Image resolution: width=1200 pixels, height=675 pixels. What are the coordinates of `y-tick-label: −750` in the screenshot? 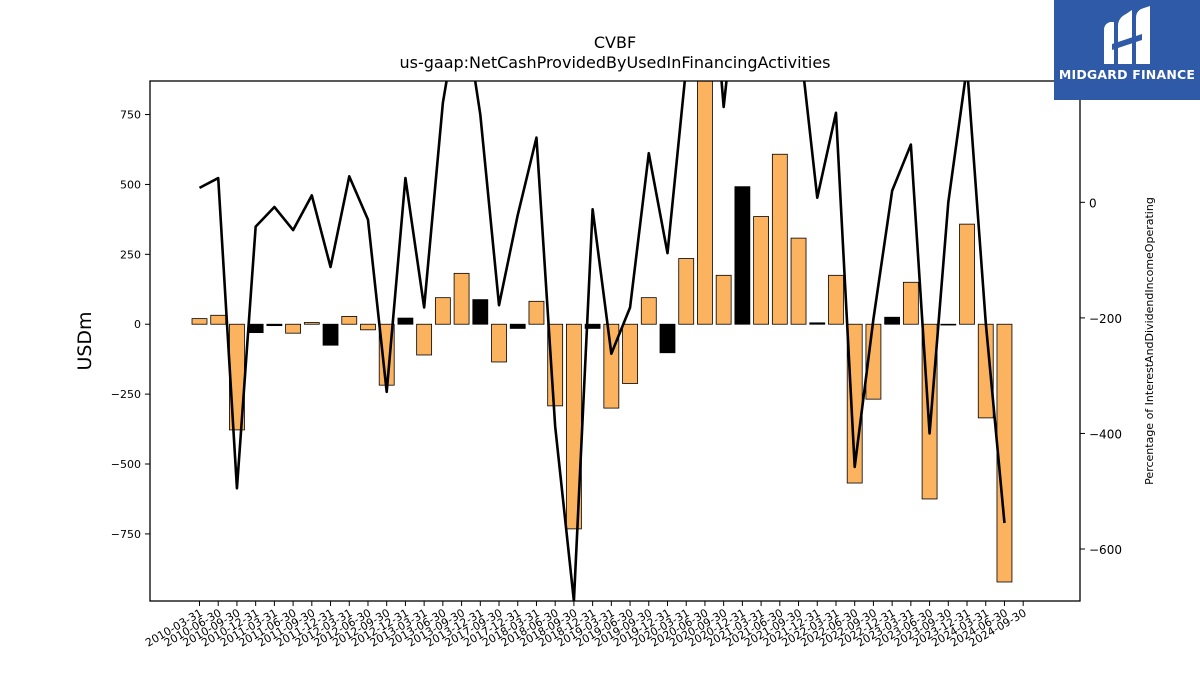 It's located at (126, 534).